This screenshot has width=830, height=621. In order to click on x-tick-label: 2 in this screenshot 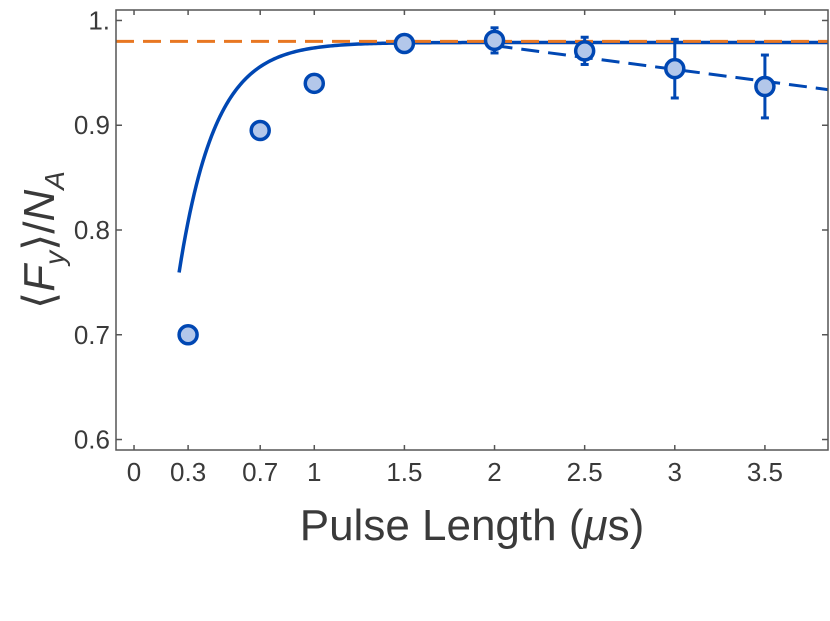, I will do `click(494, 472)`.